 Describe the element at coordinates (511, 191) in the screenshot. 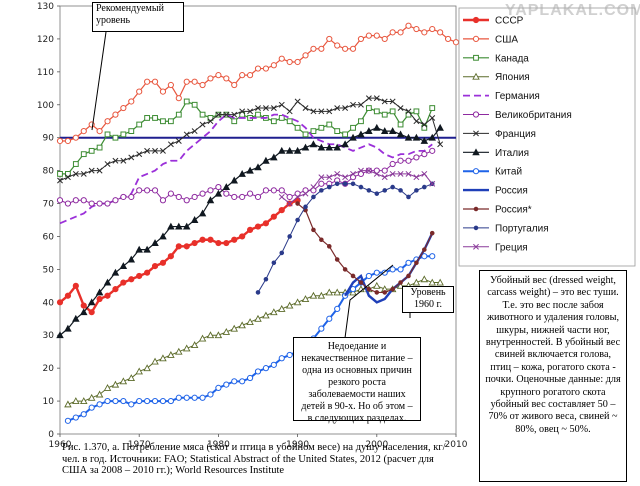

I see `legend-label: Россия` at that location.